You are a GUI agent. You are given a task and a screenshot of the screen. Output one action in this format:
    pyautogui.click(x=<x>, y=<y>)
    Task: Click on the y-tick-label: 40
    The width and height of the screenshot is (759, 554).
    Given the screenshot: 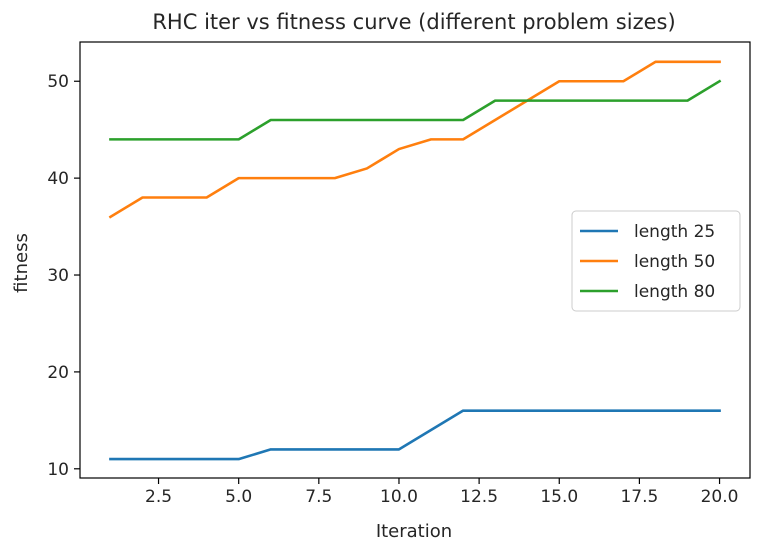 What is the action you would take?
    pyautogui.click(x=58, y=179)
    